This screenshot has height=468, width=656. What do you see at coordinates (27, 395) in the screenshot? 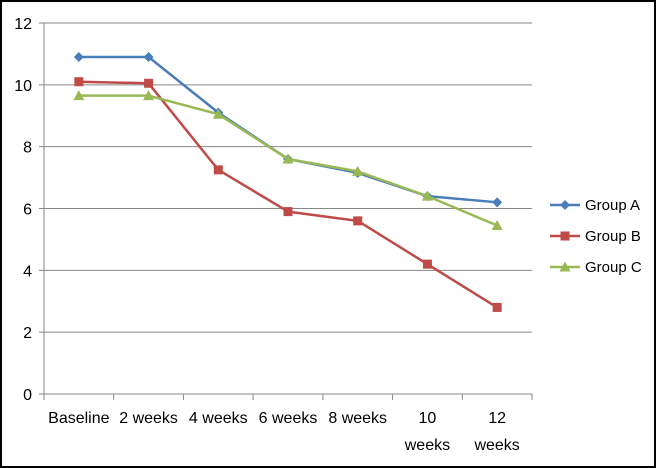
I see `y-tick-label: 0` at bounding box center [27, 395].